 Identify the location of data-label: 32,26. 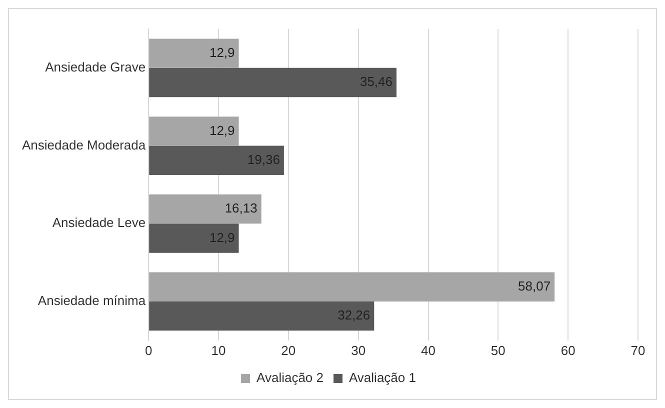
(354, 315).